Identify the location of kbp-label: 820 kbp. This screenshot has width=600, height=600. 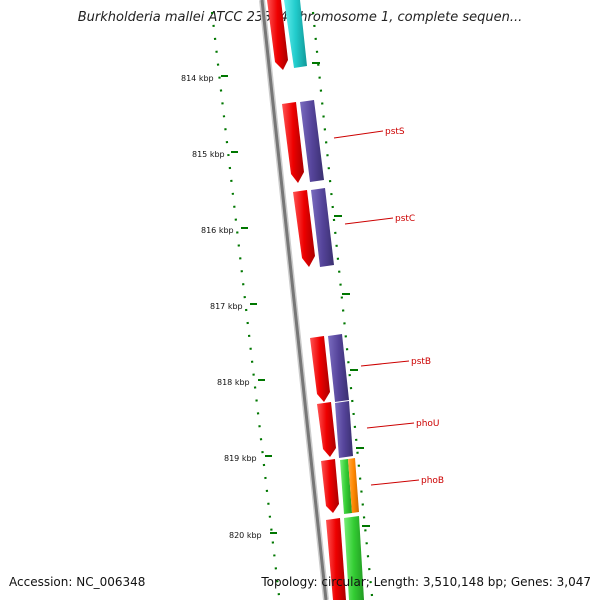
(245, 535).